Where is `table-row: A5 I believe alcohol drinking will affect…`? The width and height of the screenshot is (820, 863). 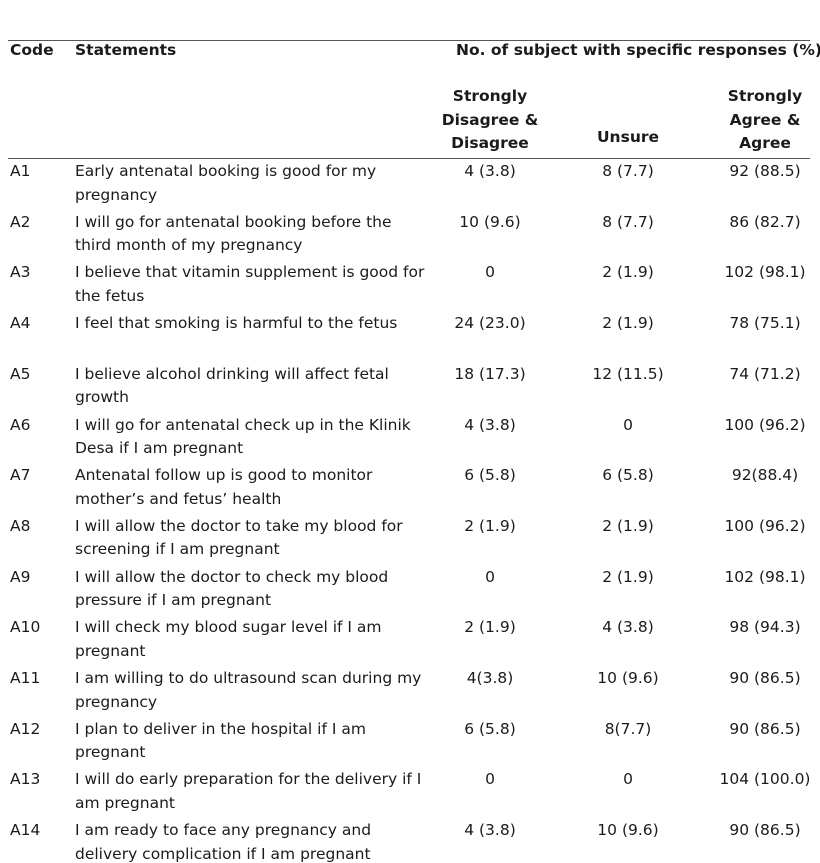
table-row: A5 I believe alcohol drinking will affect… is located at coordinates (410, 388).